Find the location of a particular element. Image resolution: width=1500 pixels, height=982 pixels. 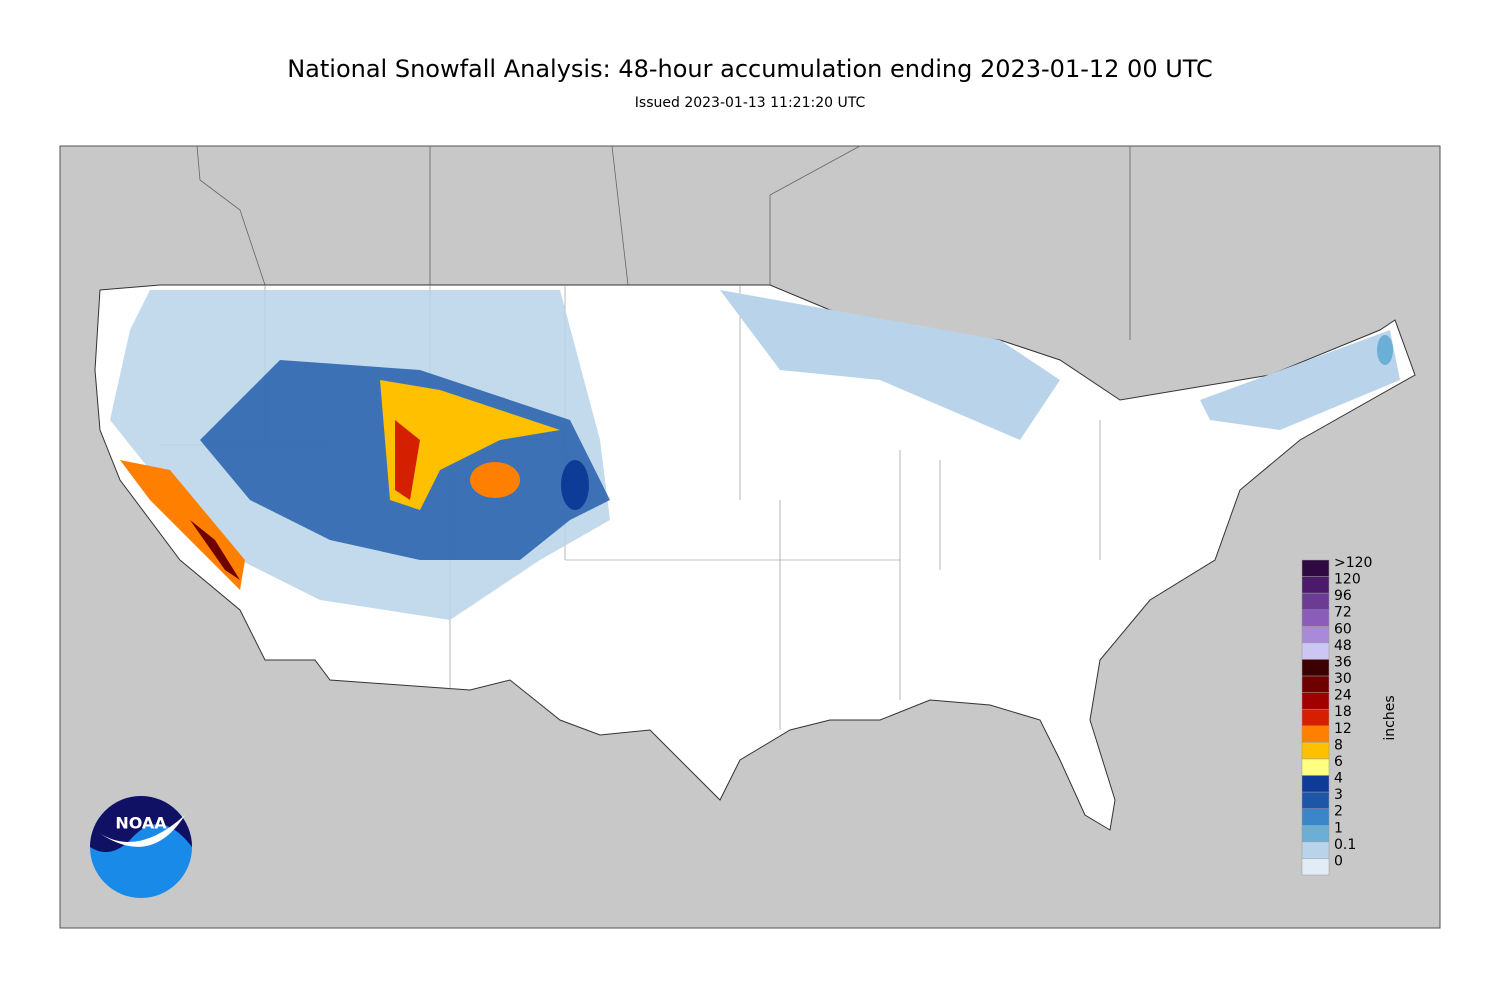

noaa-logo: NOAA is located at coordinates (141, 847).